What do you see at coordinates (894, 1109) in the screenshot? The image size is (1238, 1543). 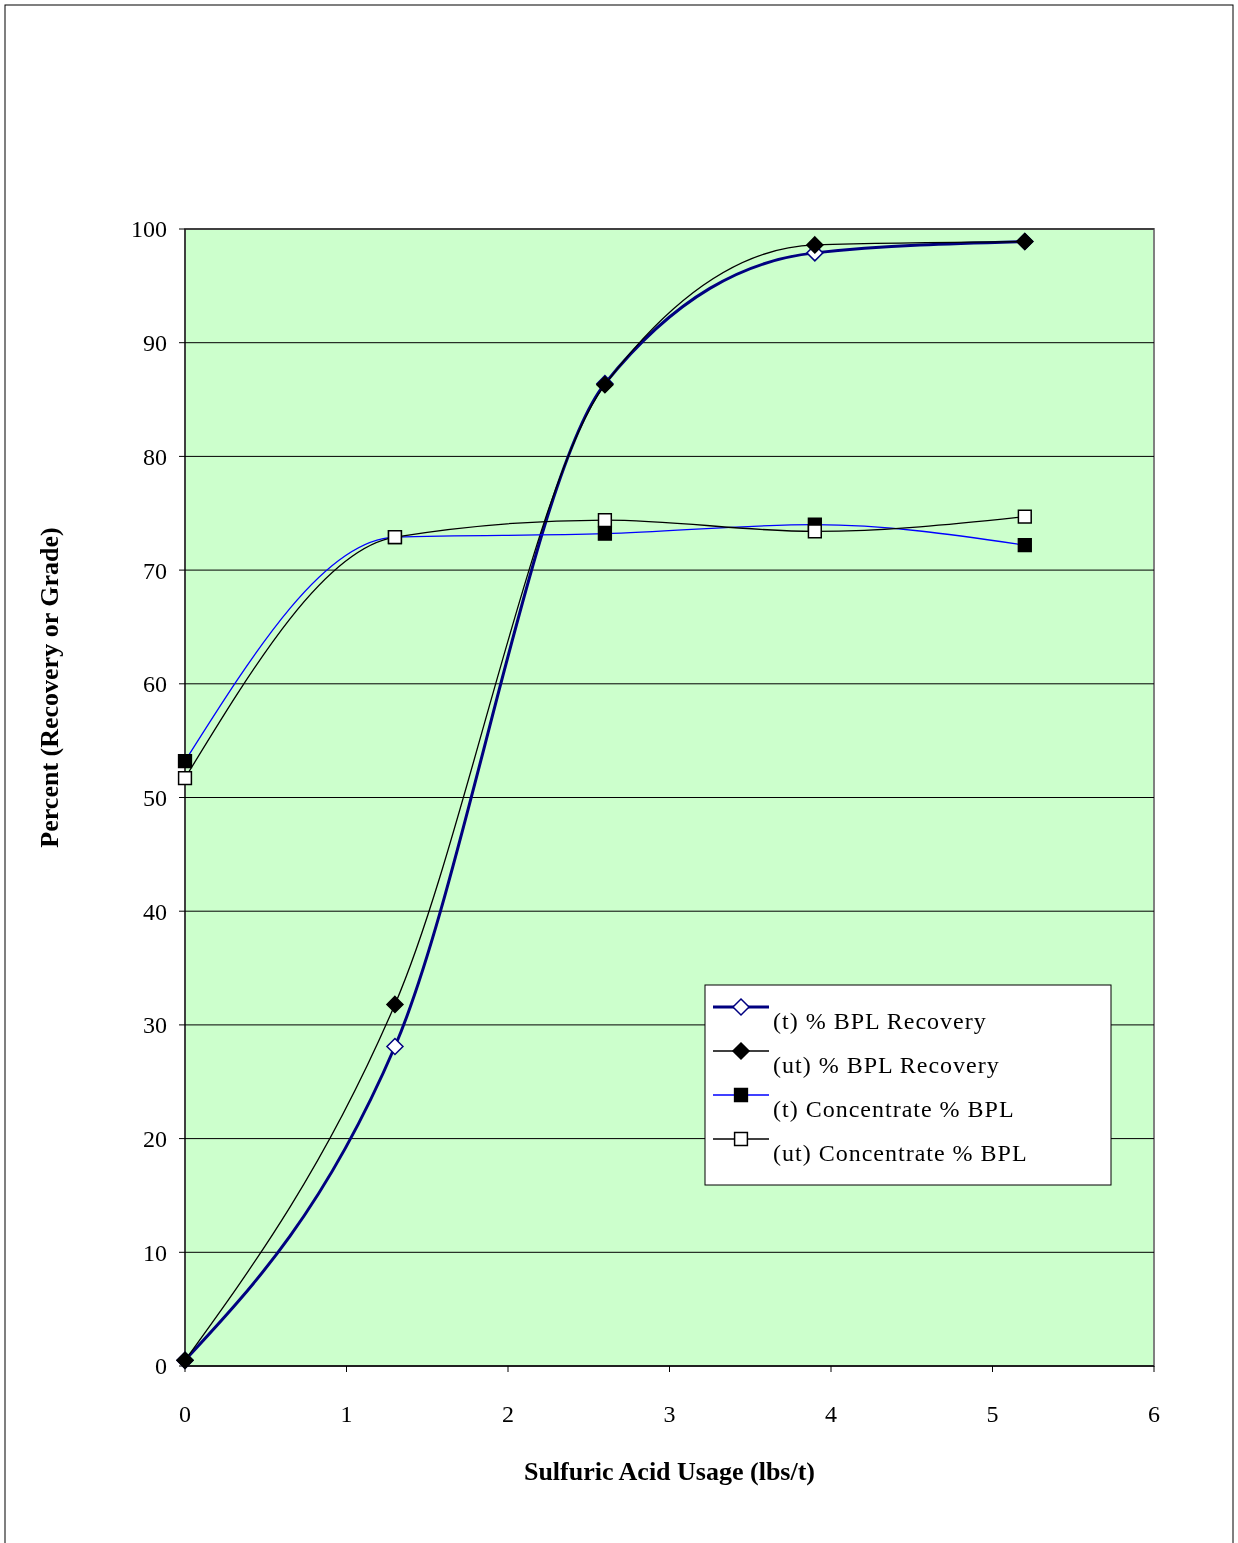 I see `legend-label: (t) Concentrate % BPL` at bounding box center [894, 1109].